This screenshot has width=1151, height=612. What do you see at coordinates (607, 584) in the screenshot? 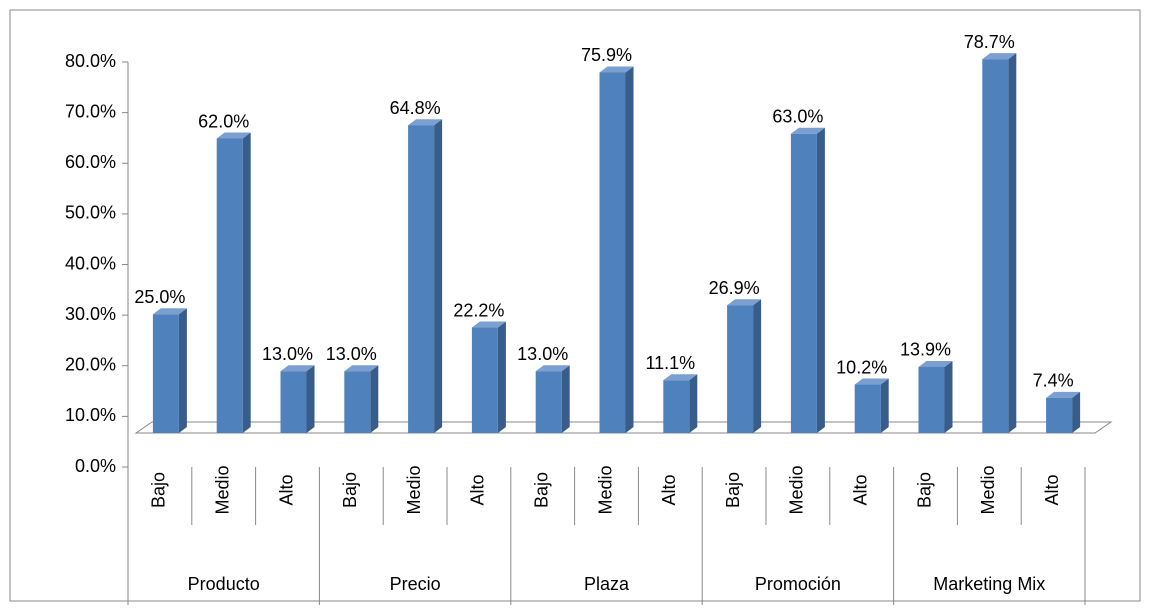
I see `group-label: Plaza` at bounding box center [607, 584].